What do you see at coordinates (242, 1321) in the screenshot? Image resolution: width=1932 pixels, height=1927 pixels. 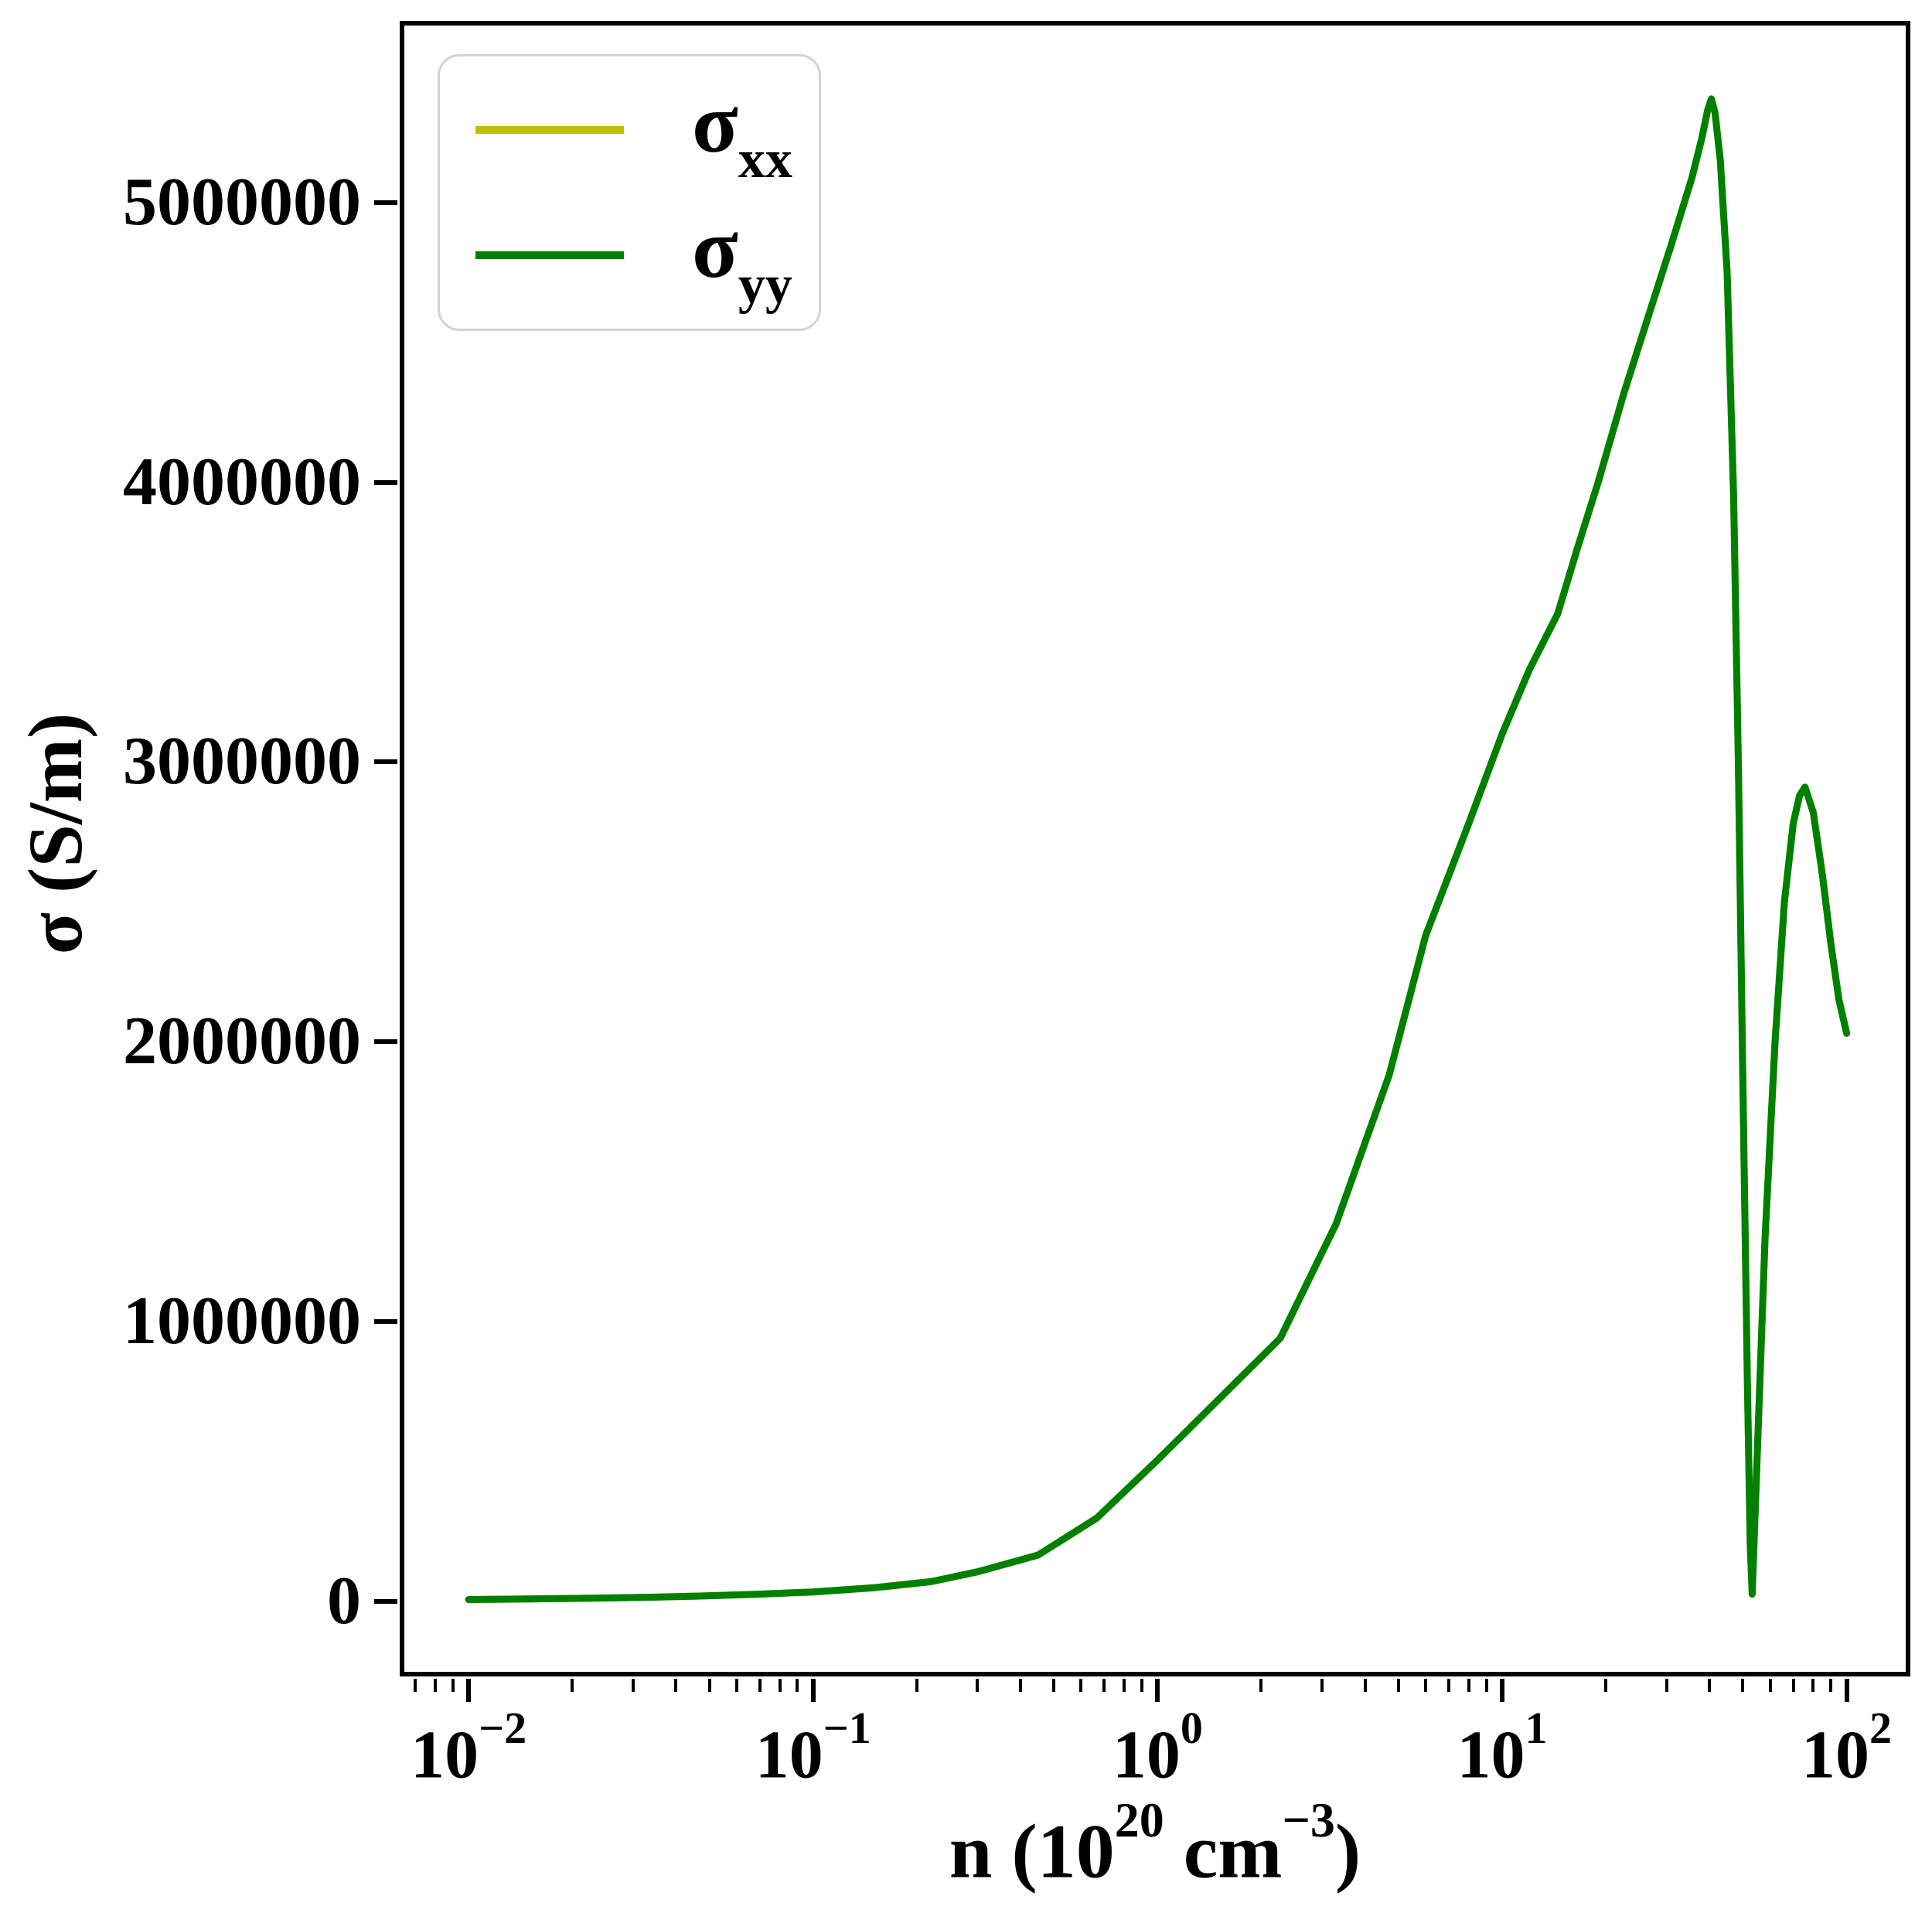 I see `y-tick-label: 1000000` at bounding box center [242, 1321].